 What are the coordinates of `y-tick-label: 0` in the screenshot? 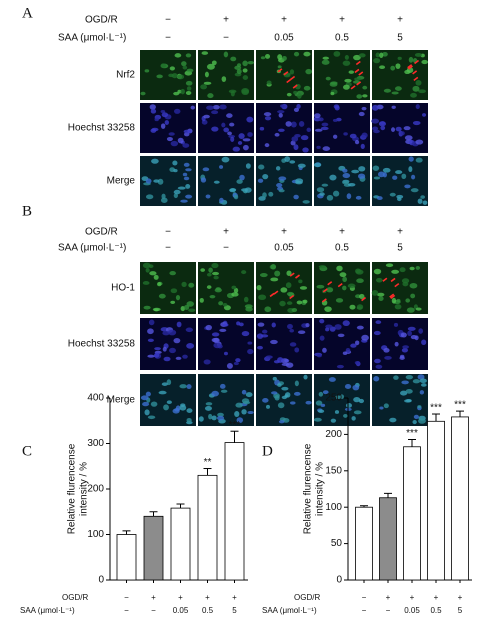 It's located at (339, 580).